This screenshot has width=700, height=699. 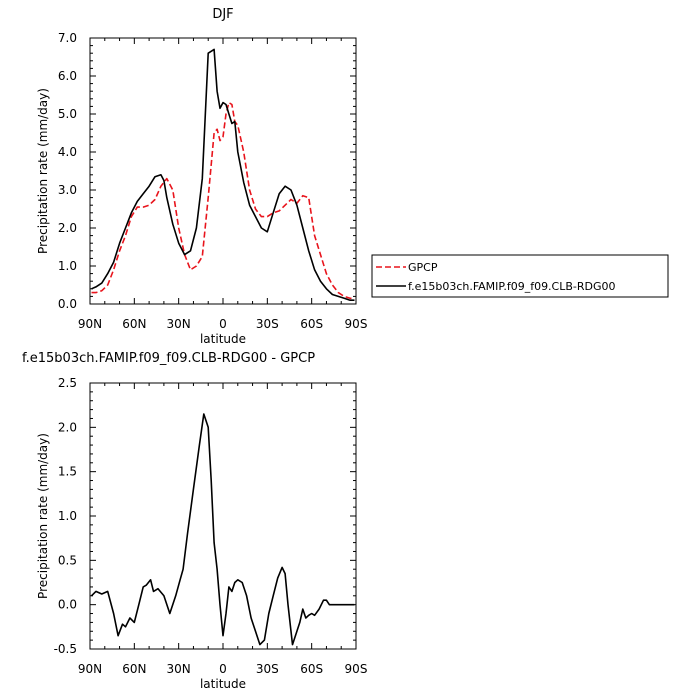 What do you see at coordinates (67, 472) in the screenshot?
I see `y-tick-label: 1.5` at bounding box center [67, 472].